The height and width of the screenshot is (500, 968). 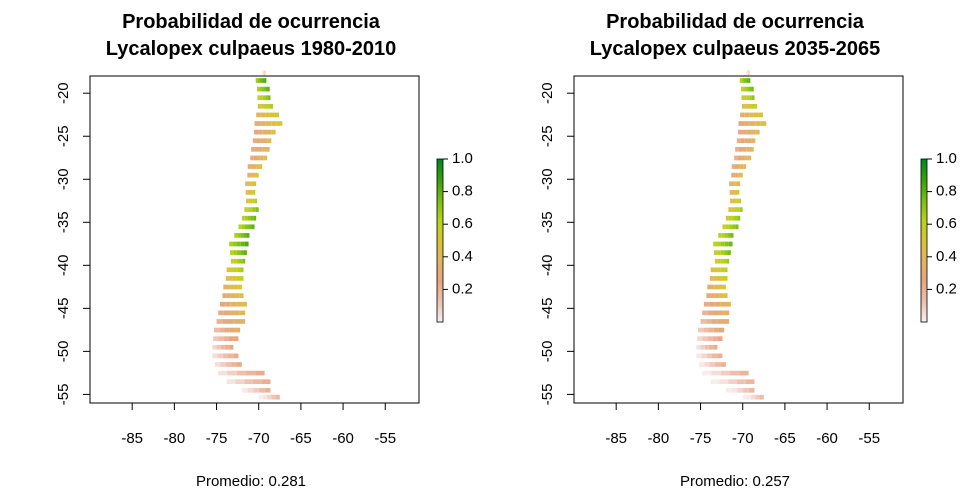 I want to click on legend-tick-label: 0.8, so click(x=462, y=191).